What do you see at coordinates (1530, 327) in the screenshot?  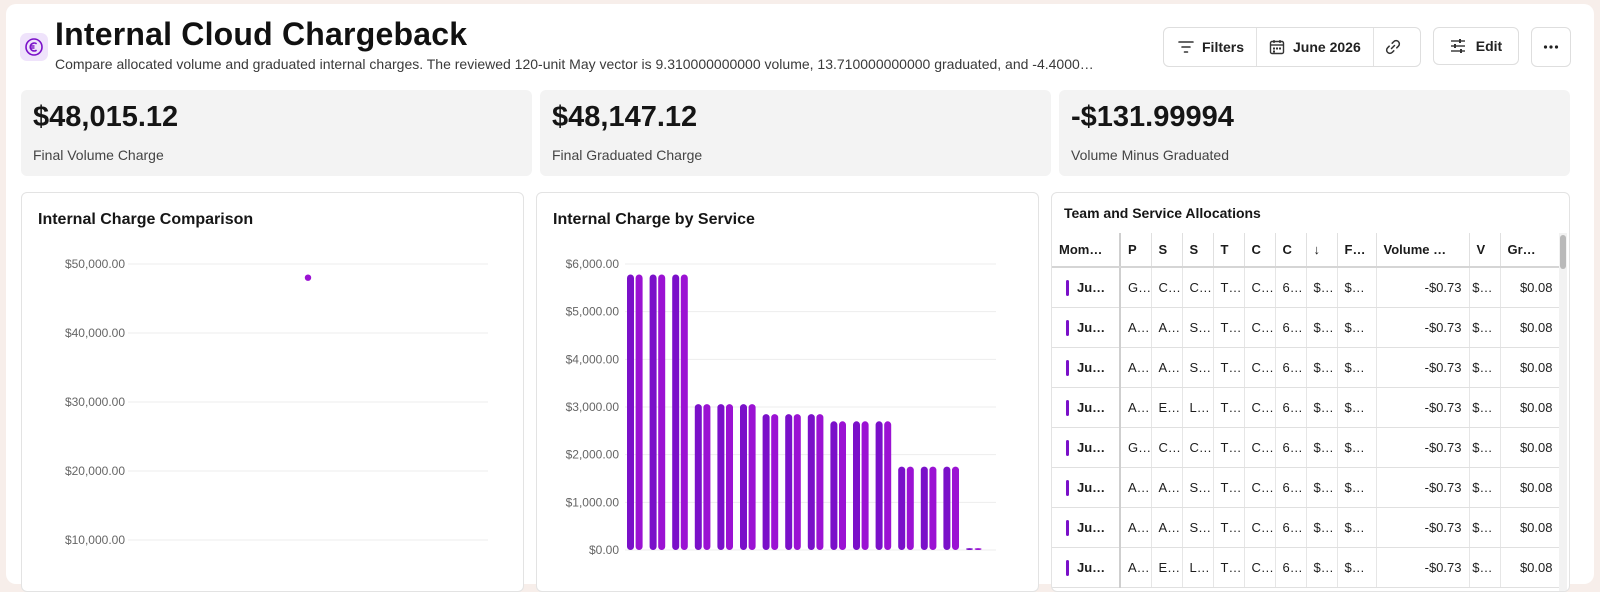 I see `table-cell: $0.08` at bounding box center [1530, 327].